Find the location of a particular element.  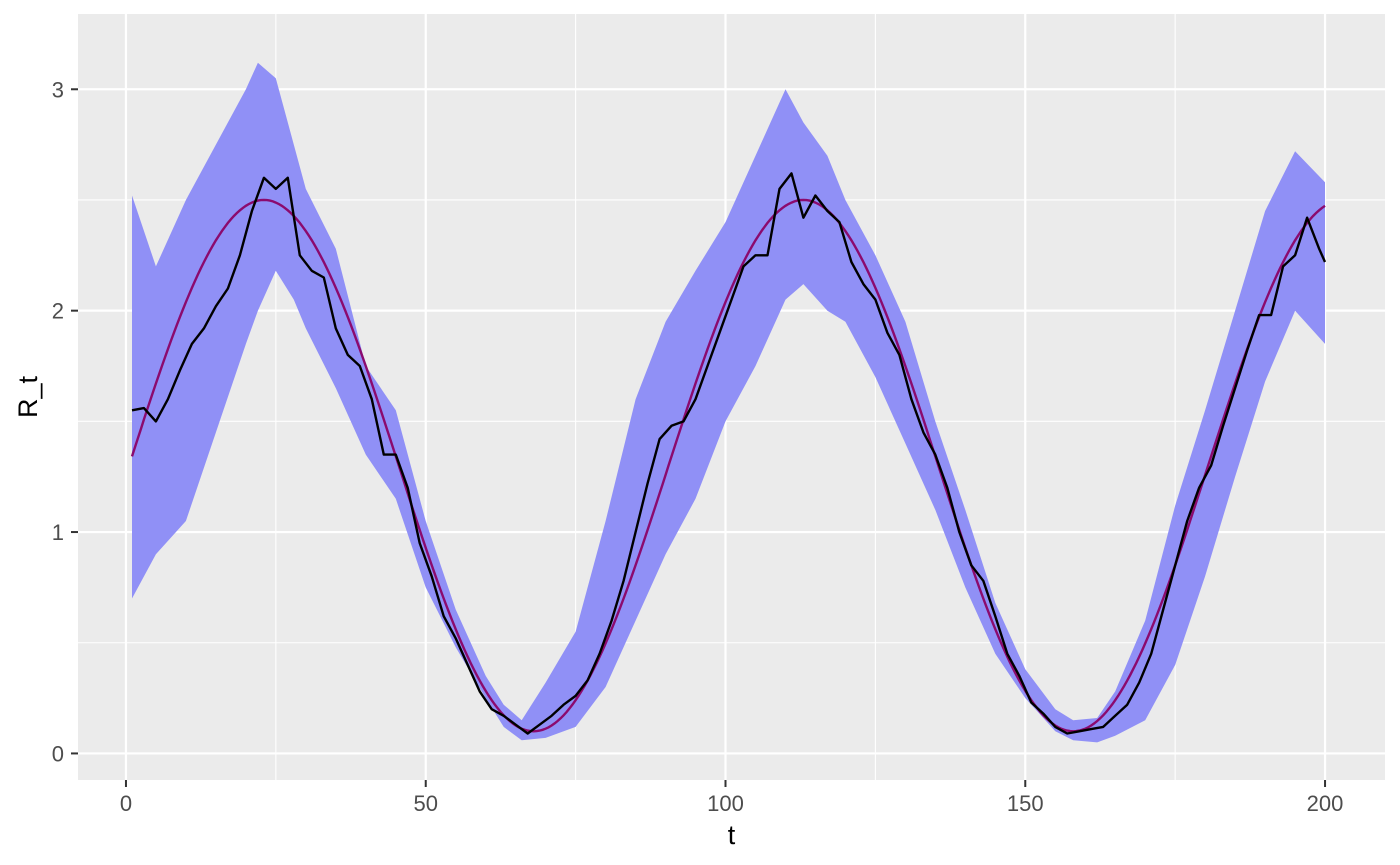

y-tick-label: 1 is located at coordinates (58, 532).